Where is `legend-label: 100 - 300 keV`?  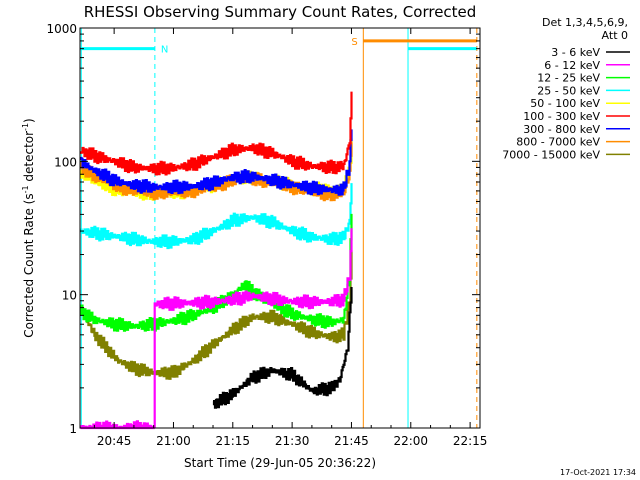 legend-label: 100 - 300 keV is located at coordinates (561, 116).